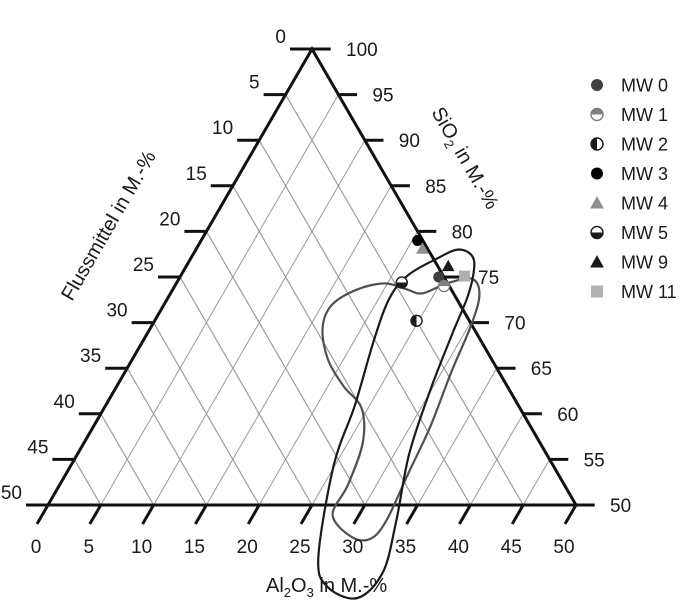 This screenshot has width=694, height=604. Describe the element at coordinates (143, 265) in the screenshot. I see `left-tick-label: 25` at that location.